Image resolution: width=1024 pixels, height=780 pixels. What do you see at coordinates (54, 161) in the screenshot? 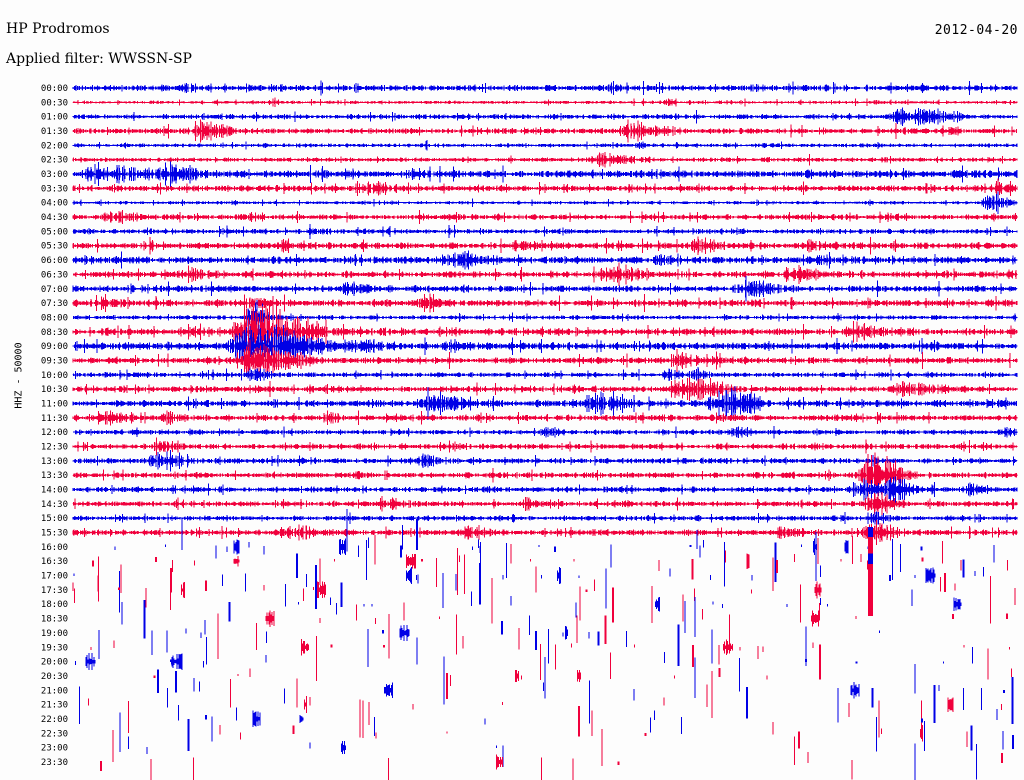
I see `time-tick-label: 02:30` at bounding box center [54, 161].